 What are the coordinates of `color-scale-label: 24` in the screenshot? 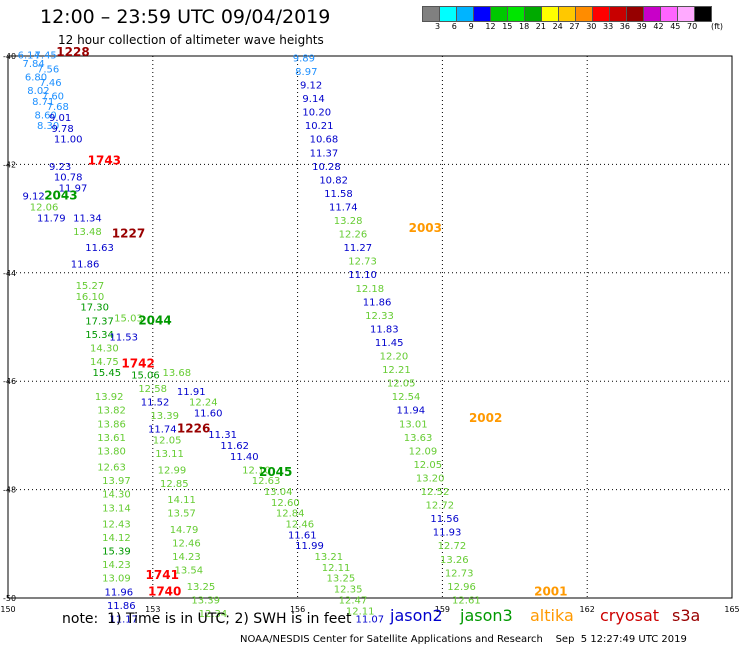 It's located at (557, 26).